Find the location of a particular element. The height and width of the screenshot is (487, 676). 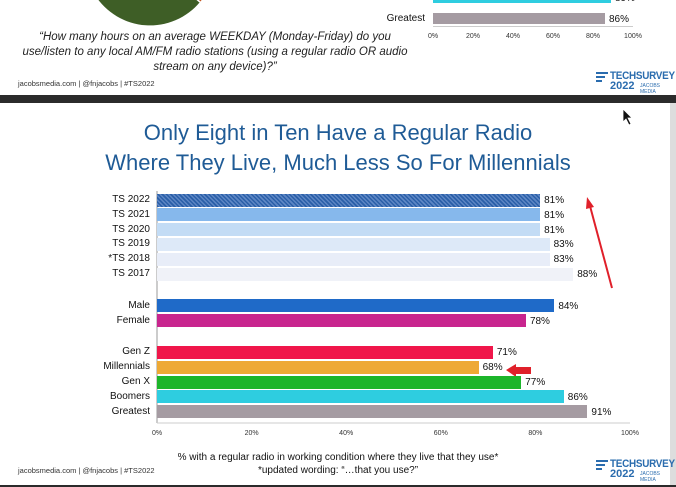

category-label: Gen X is located at coordinates (135, 381).